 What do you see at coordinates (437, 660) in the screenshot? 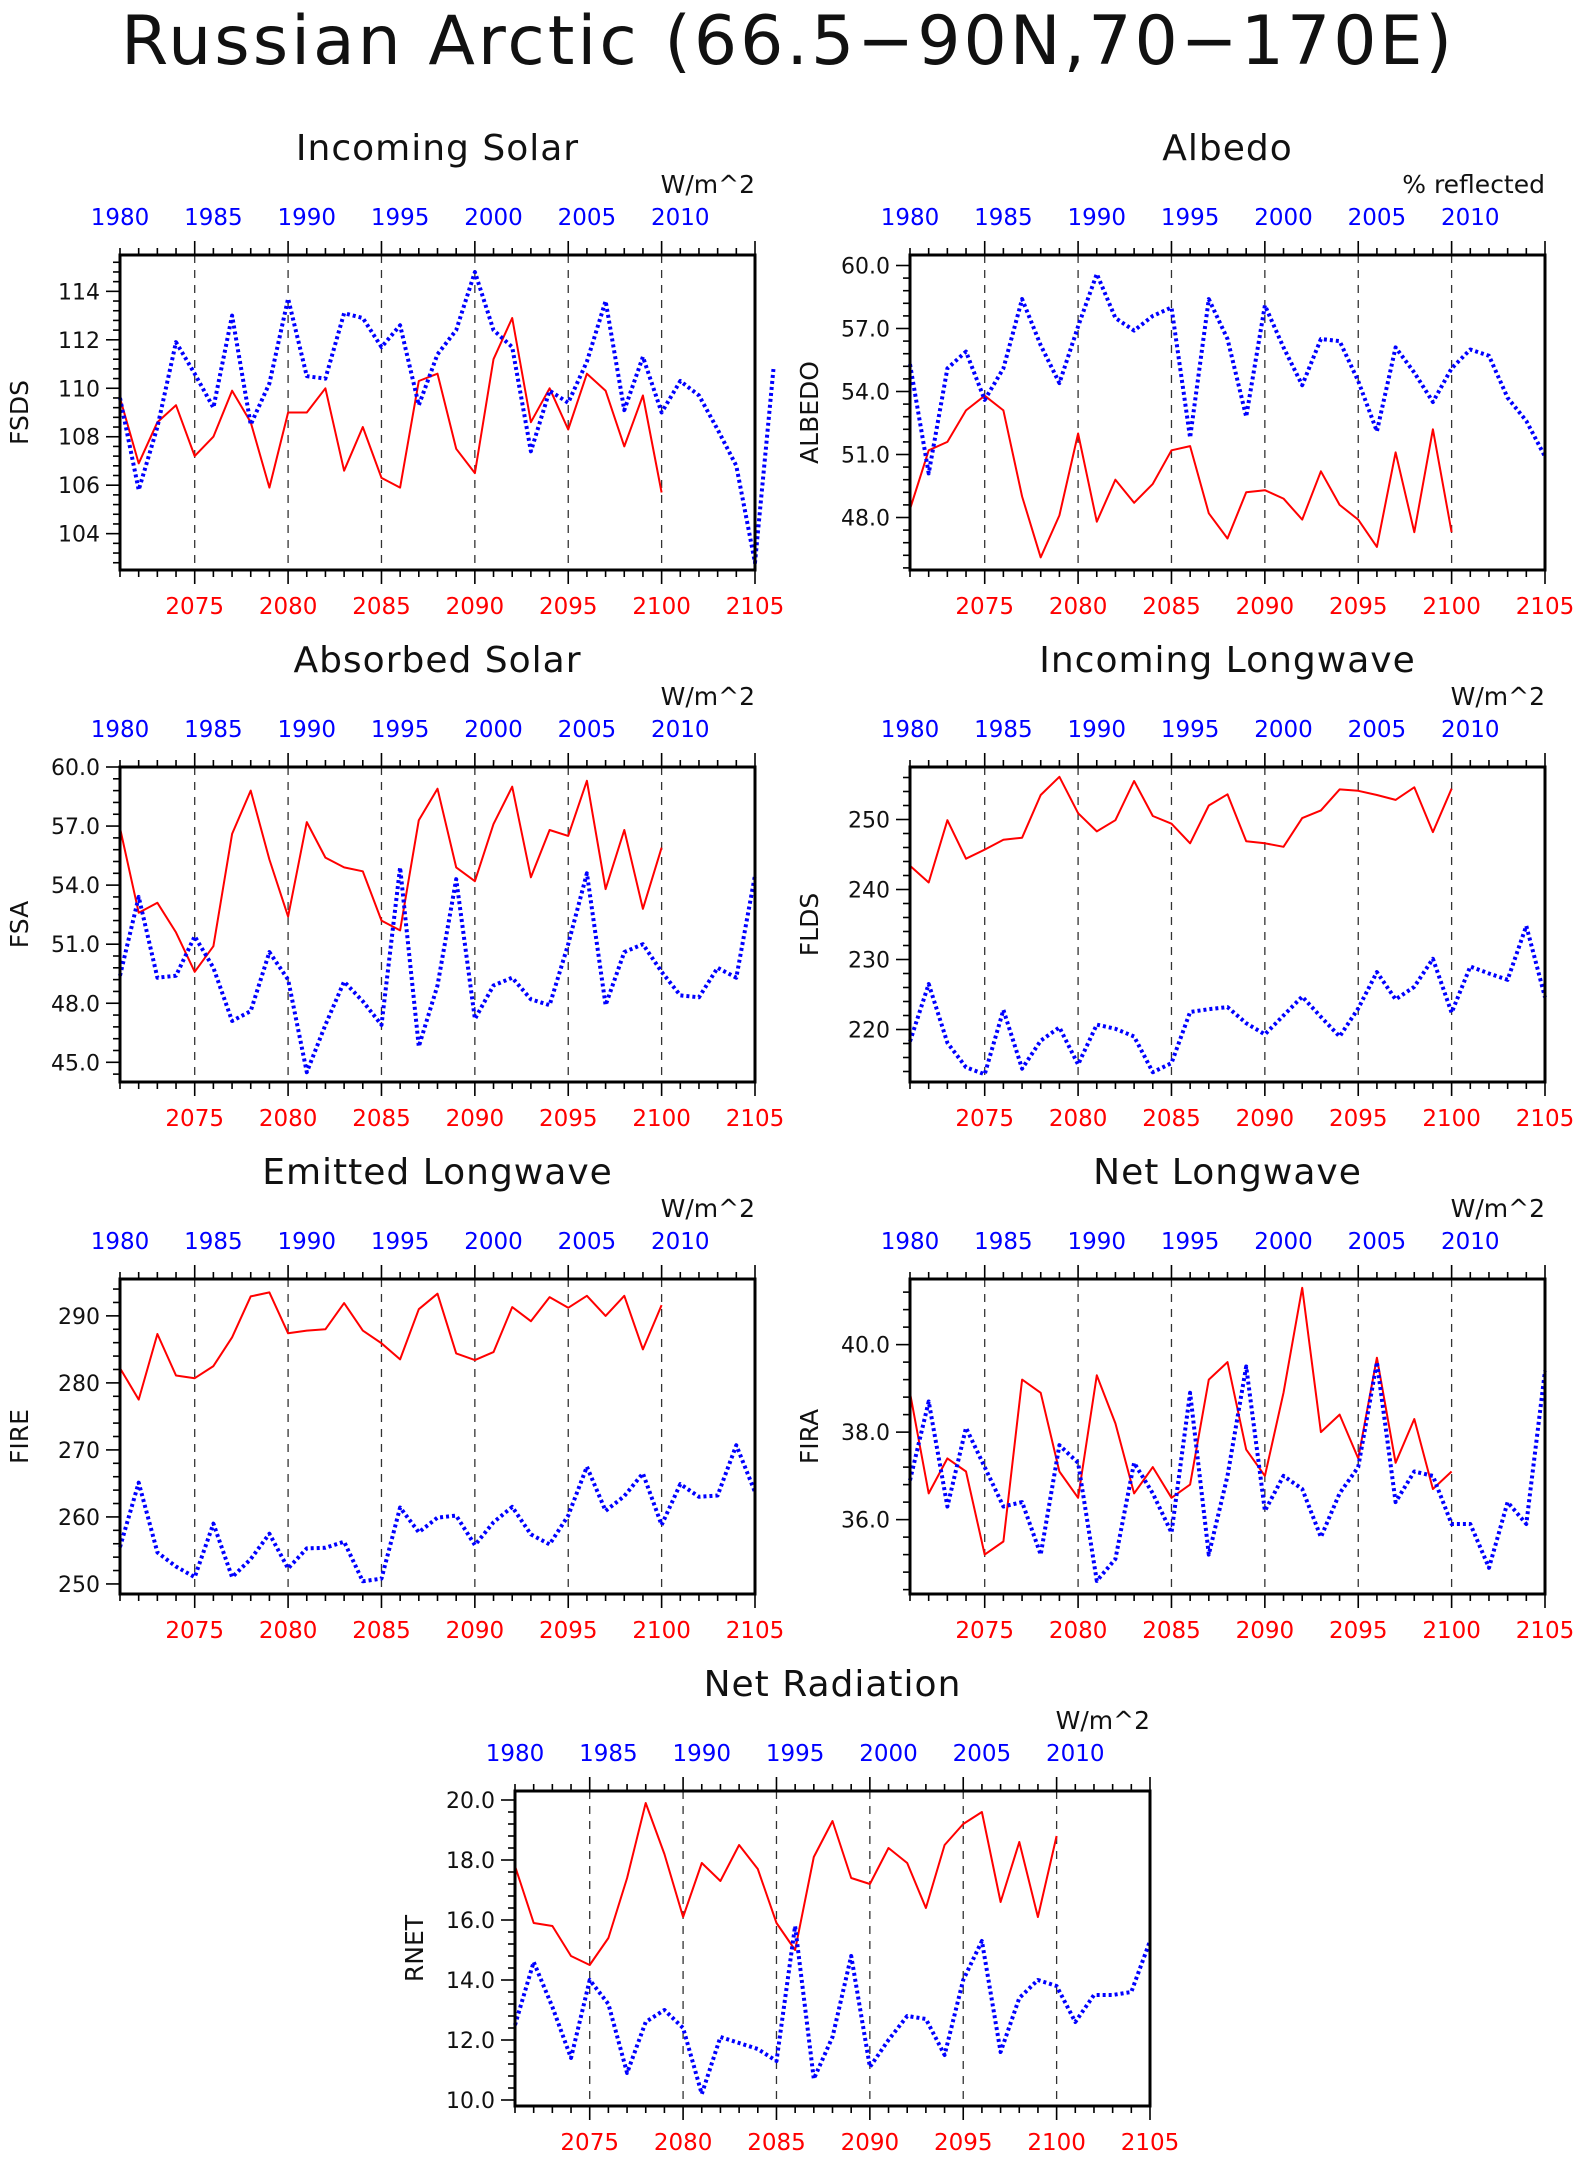
I see `panel-title: Absorbed Solar` at bounding box center [437, 660].